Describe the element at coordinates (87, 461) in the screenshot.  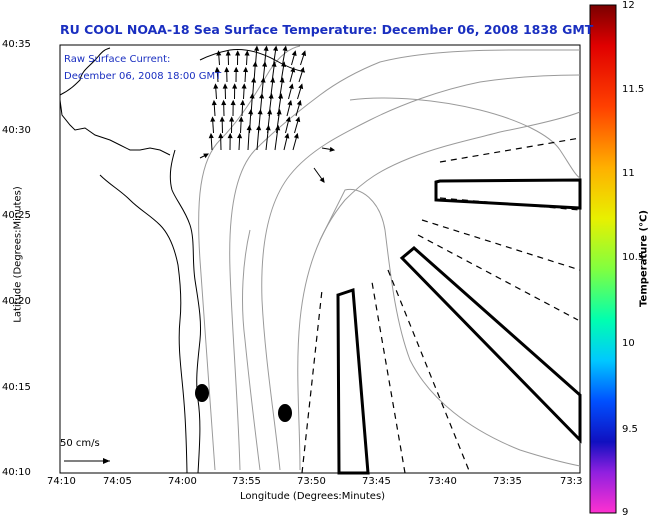
I see `scale-arrow` at that location.